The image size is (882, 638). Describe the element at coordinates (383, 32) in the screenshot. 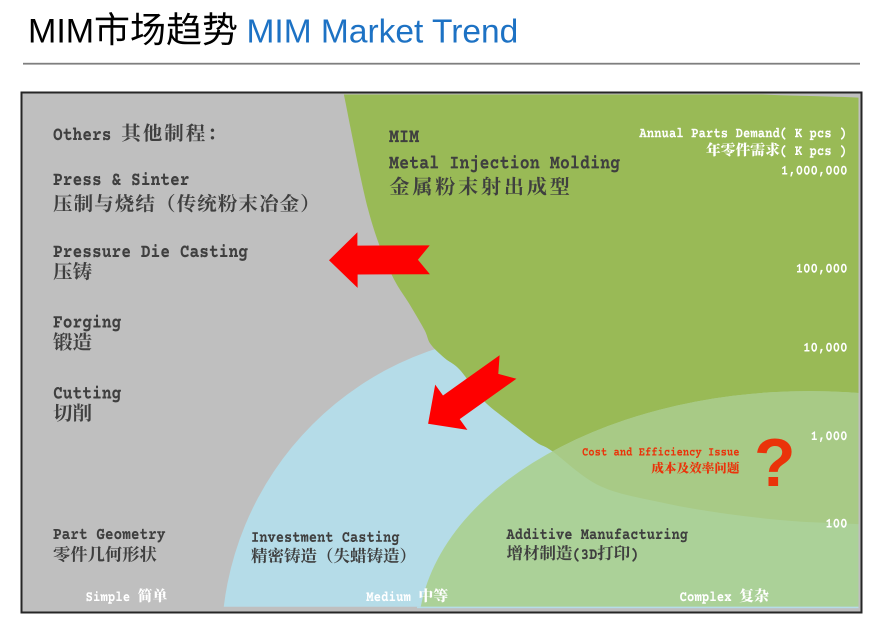

I see `svg-text: MIM Market Trend` at that location.